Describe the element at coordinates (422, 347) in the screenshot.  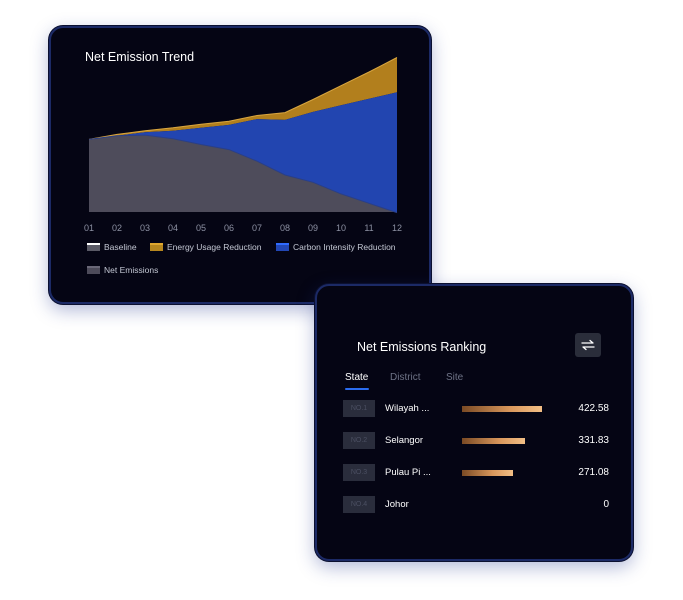
I see `ranking-title: Net Emissions Ranking` at that location.